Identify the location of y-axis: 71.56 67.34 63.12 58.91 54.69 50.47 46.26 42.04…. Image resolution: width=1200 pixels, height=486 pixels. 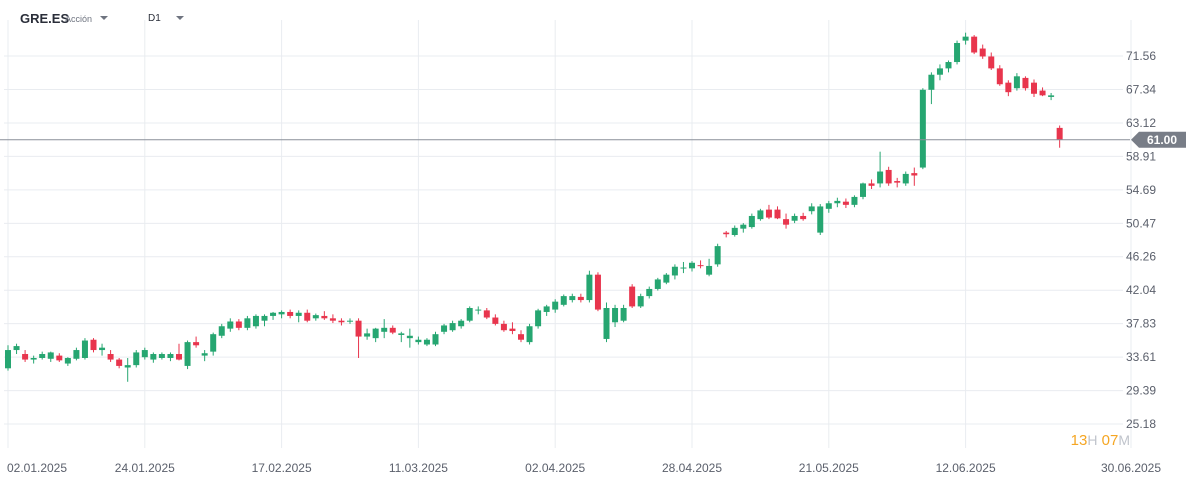
(1141, 240).